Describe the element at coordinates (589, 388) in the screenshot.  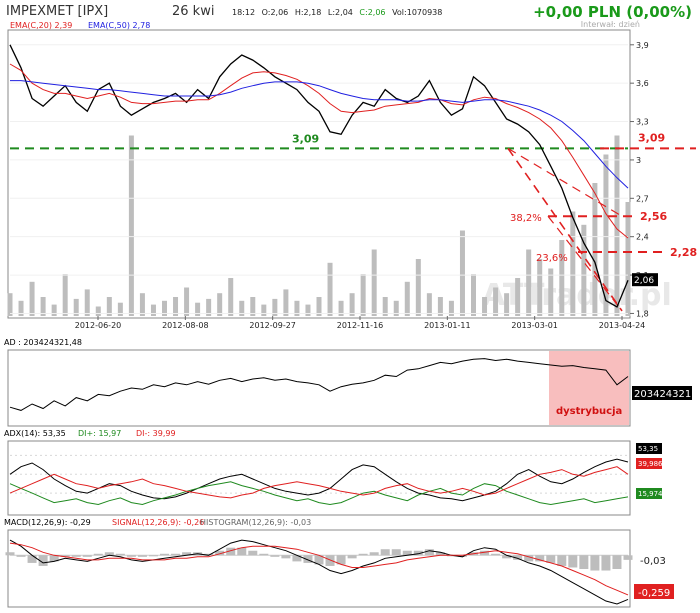
I see `distribution-zone` at that location.